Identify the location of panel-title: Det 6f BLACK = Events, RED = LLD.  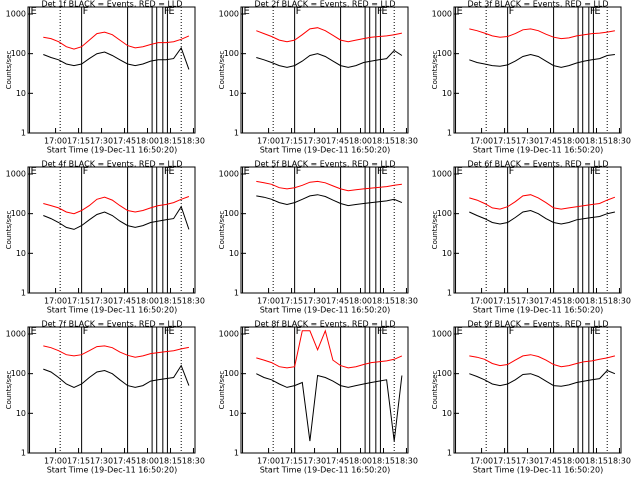
(537, 164).